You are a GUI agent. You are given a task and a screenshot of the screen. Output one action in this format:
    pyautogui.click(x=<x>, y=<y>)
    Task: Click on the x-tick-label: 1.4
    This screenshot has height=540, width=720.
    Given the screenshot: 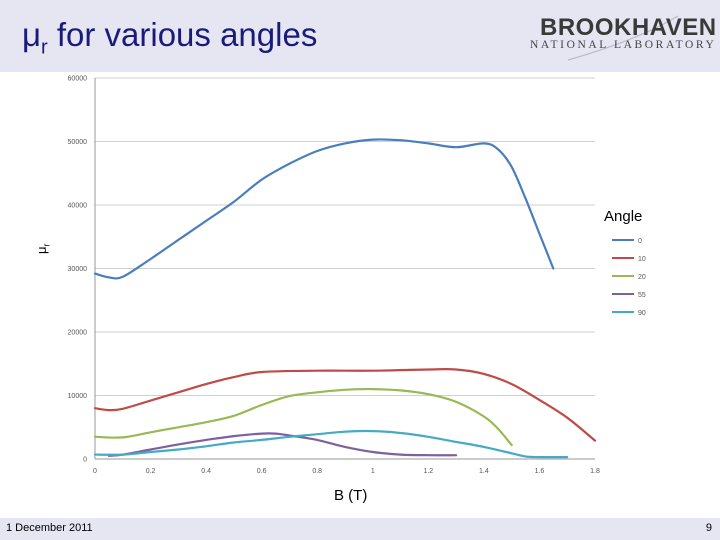 What is the action you would take?
    pyautogui.click(x=484, y=471)
    